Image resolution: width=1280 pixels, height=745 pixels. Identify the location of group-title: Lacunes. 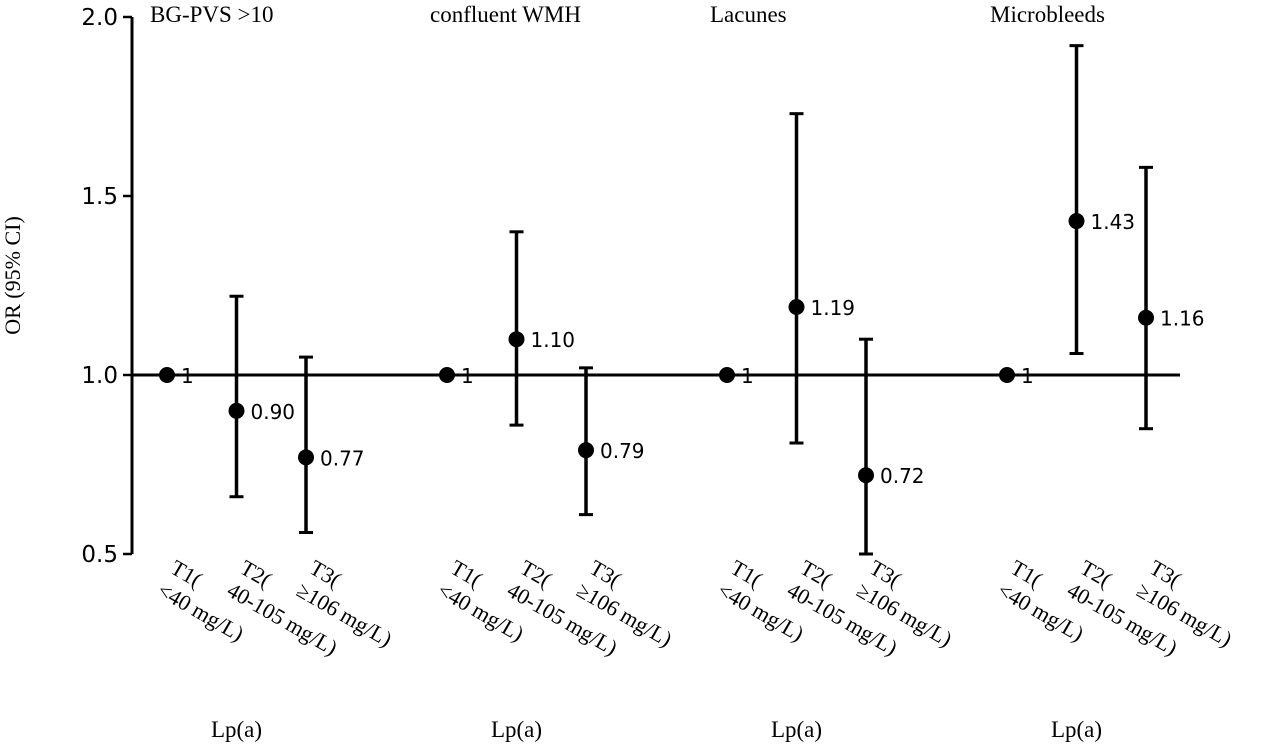
(748, 14).